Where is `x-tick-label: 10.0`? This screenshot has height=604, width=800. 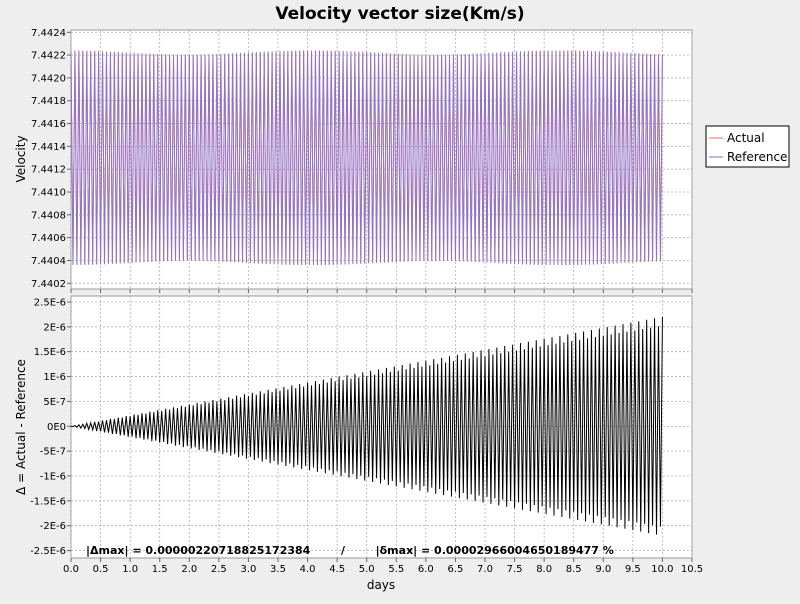 x-tick-label: 10.0 is located at coordinates (662, 569).